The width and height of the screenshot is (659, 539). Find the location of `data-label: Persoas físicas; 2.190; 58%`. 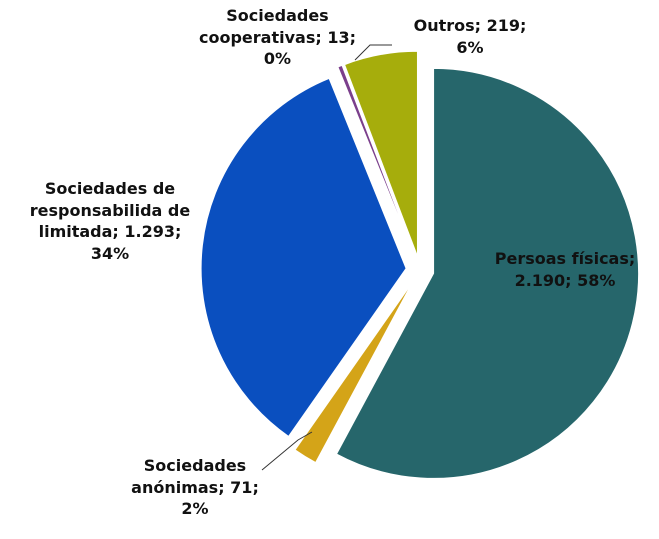

data-label: Persoas físicas; 2.190; 58% is located at coordinates (565, 269).